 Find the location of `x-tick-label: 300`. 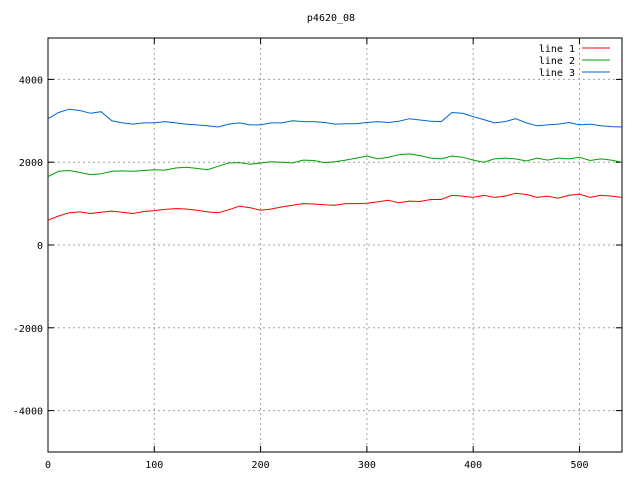

x-tick-label: 300 is located at coordinates (367, 465).